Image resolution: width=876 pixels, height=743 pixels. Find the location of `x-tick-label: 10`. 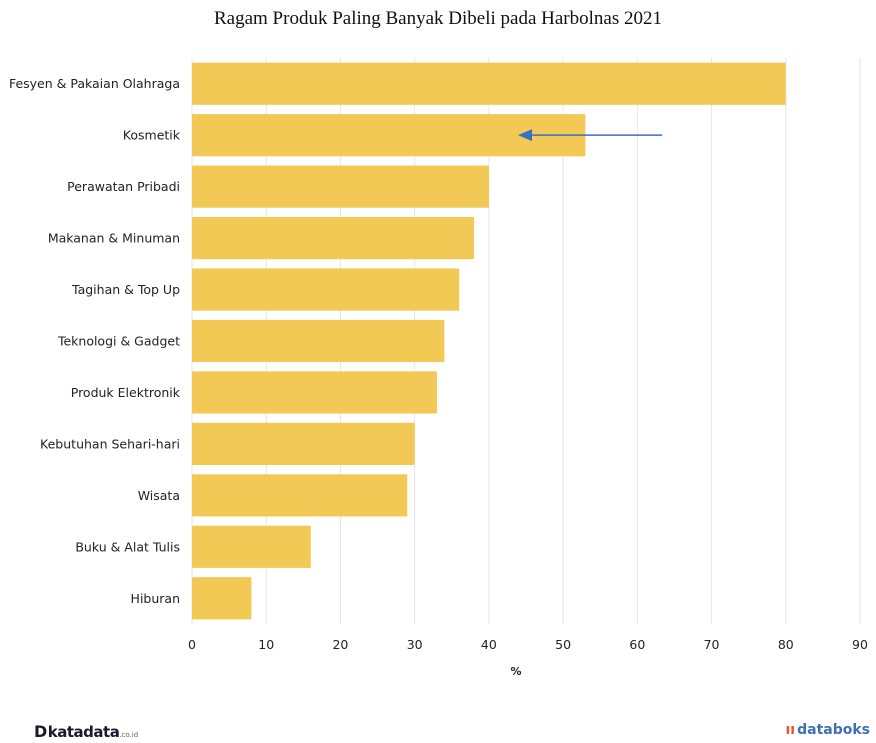

x-tick-label: 10 is located at coordinates (266, 644).